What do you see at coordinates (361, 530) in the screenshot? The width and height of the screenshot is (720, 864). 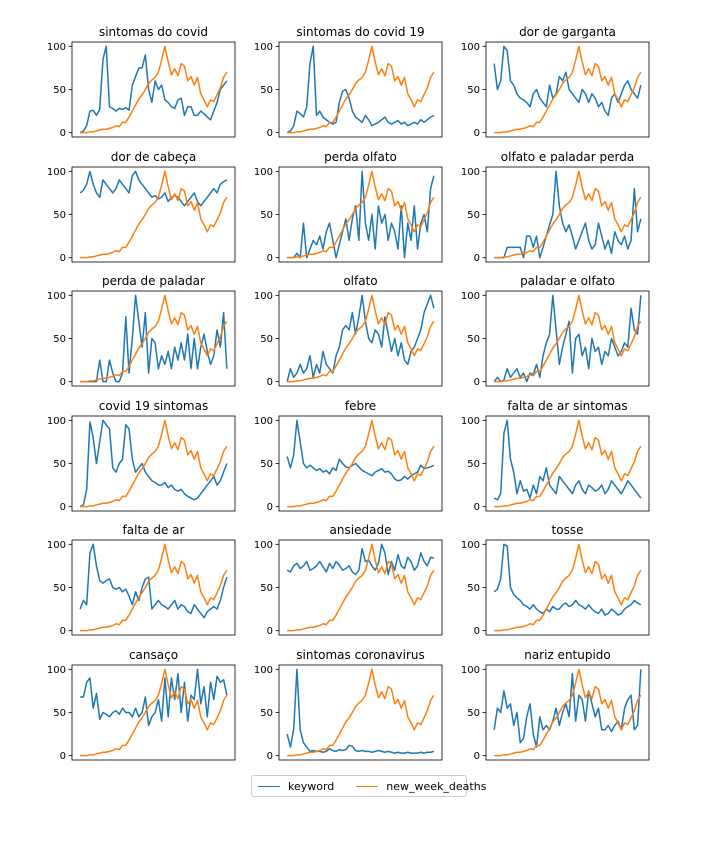 I see `panel-title: ansiedade` at bounding box center [361, 530].